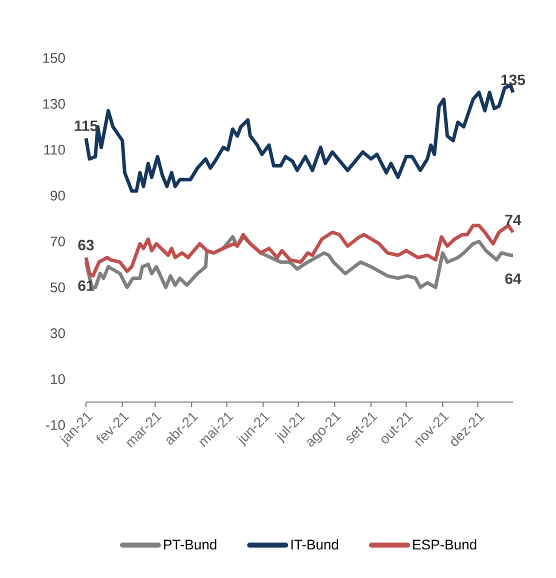 This screenshot has height=578, width=556. I want to click on y-tick-label: 110, so click(54, 149).